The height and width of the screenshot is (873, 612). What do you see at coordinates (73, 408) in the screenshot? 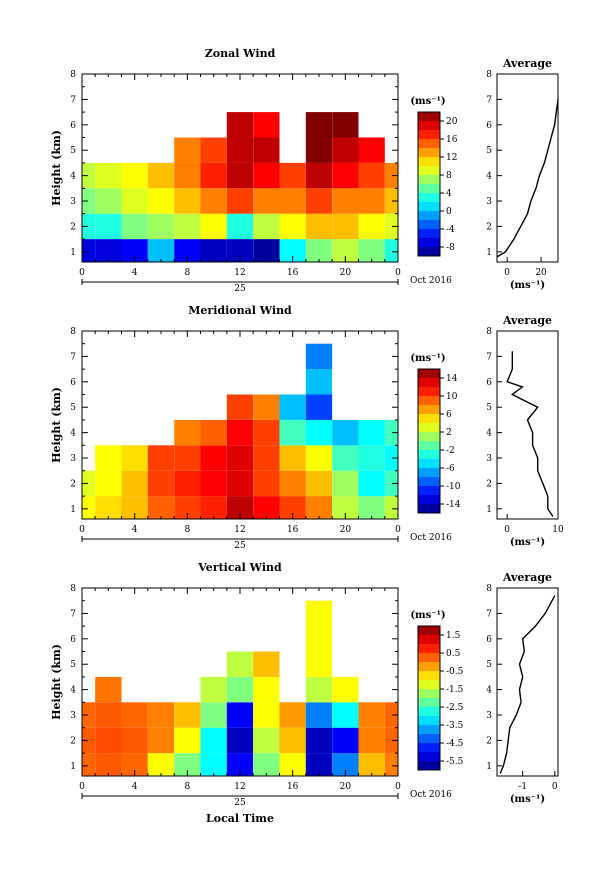
I see `y-tick-label: 5` at bounding box center [73, 408].